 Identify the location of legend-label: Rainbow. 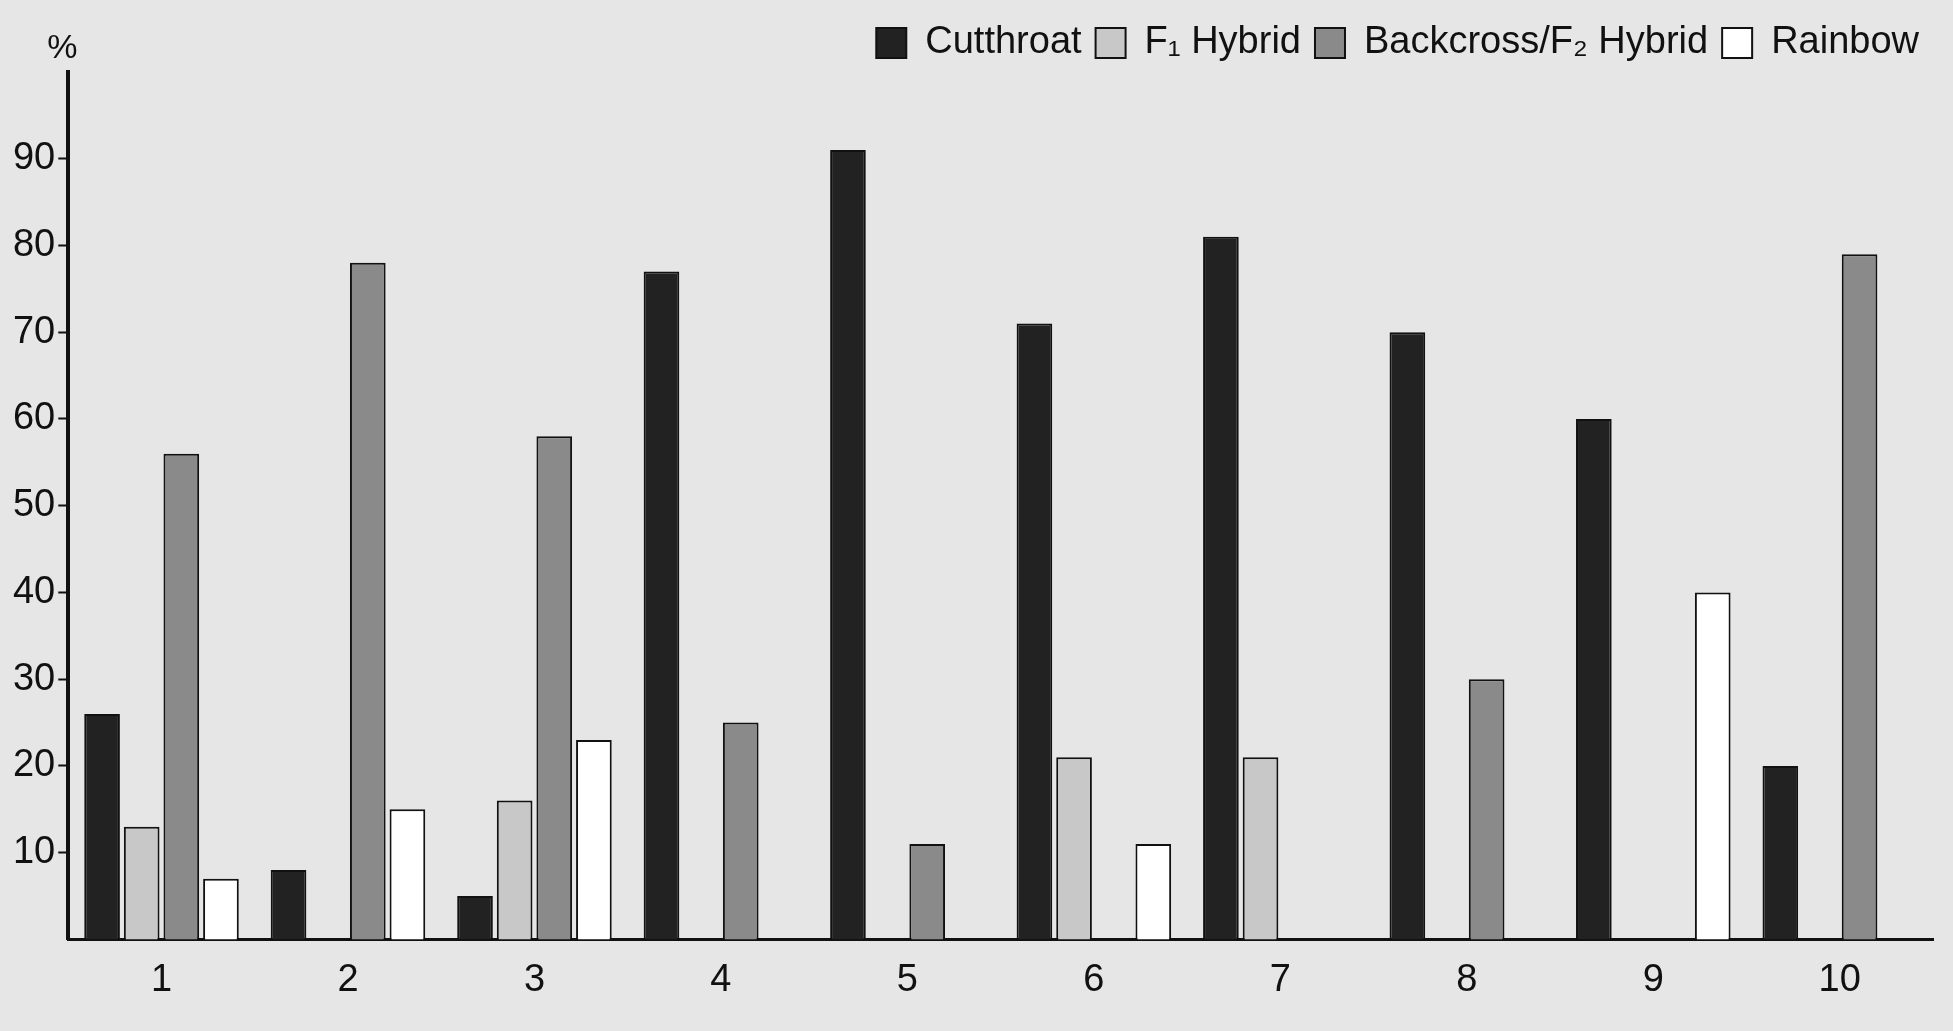
(1845, 40).